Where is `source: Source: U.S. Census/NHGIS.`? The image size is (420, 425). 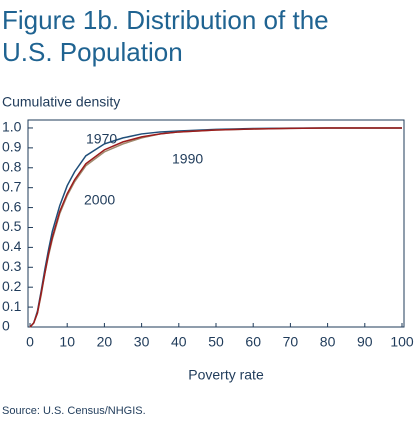 source: Source: U.S. Census/NHGIS. is located at coordinates (74, 411).